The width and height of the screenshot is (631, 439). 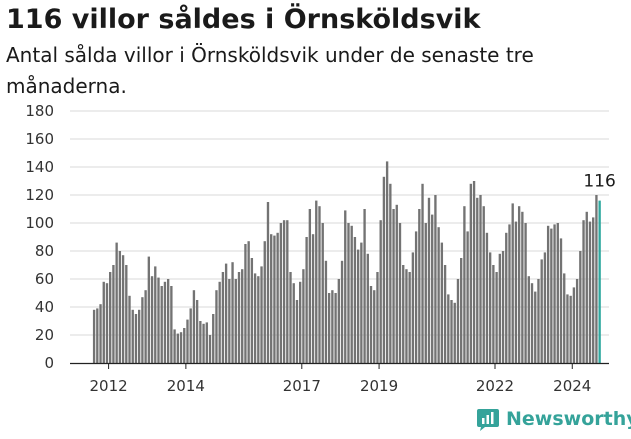 I want to click on newsworthy-logo: Newsworthy, so click(x=553, y=419).